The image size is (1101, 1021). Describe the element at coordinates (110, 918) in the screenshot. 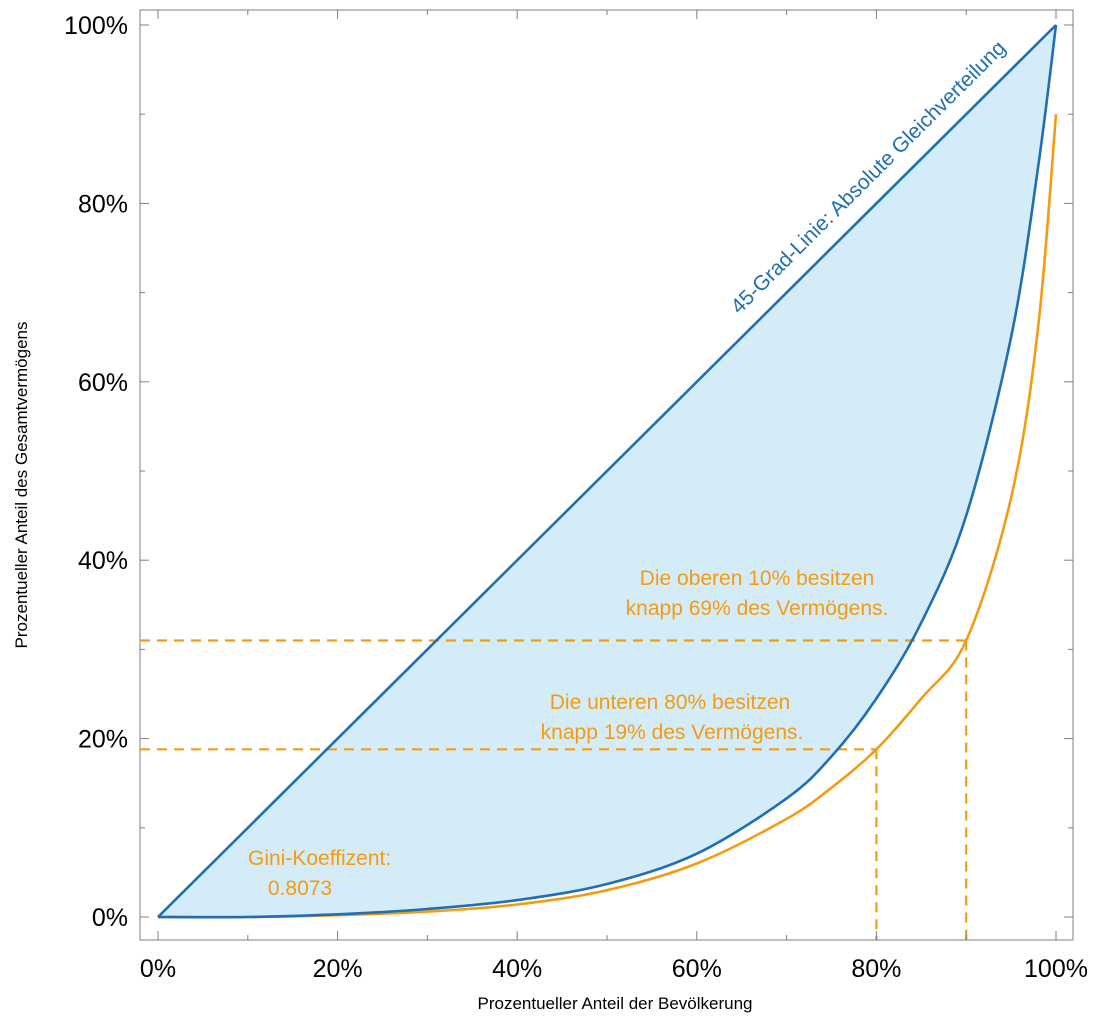

I see `y-tick-label: 0%` at that location.